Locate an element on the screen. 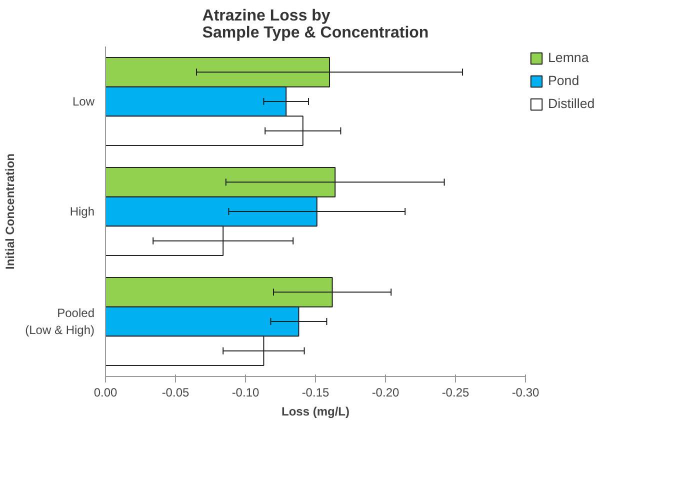 This screenshot has width=680, height=490. x-tick-label: 0.00 is located at coordinates (106, 393).